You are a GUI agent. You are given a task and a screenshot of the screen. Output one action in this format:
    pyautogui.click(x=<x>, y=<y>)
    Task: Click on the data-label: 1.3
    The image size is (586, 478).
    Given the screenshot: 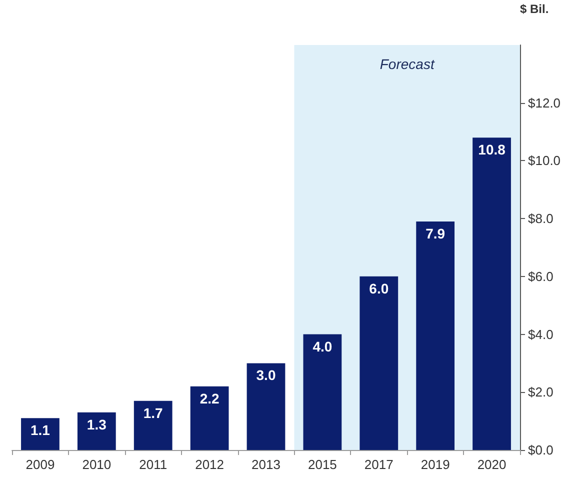 What is the action you would take?
    pyautogui.click(x=96, y=424)
    